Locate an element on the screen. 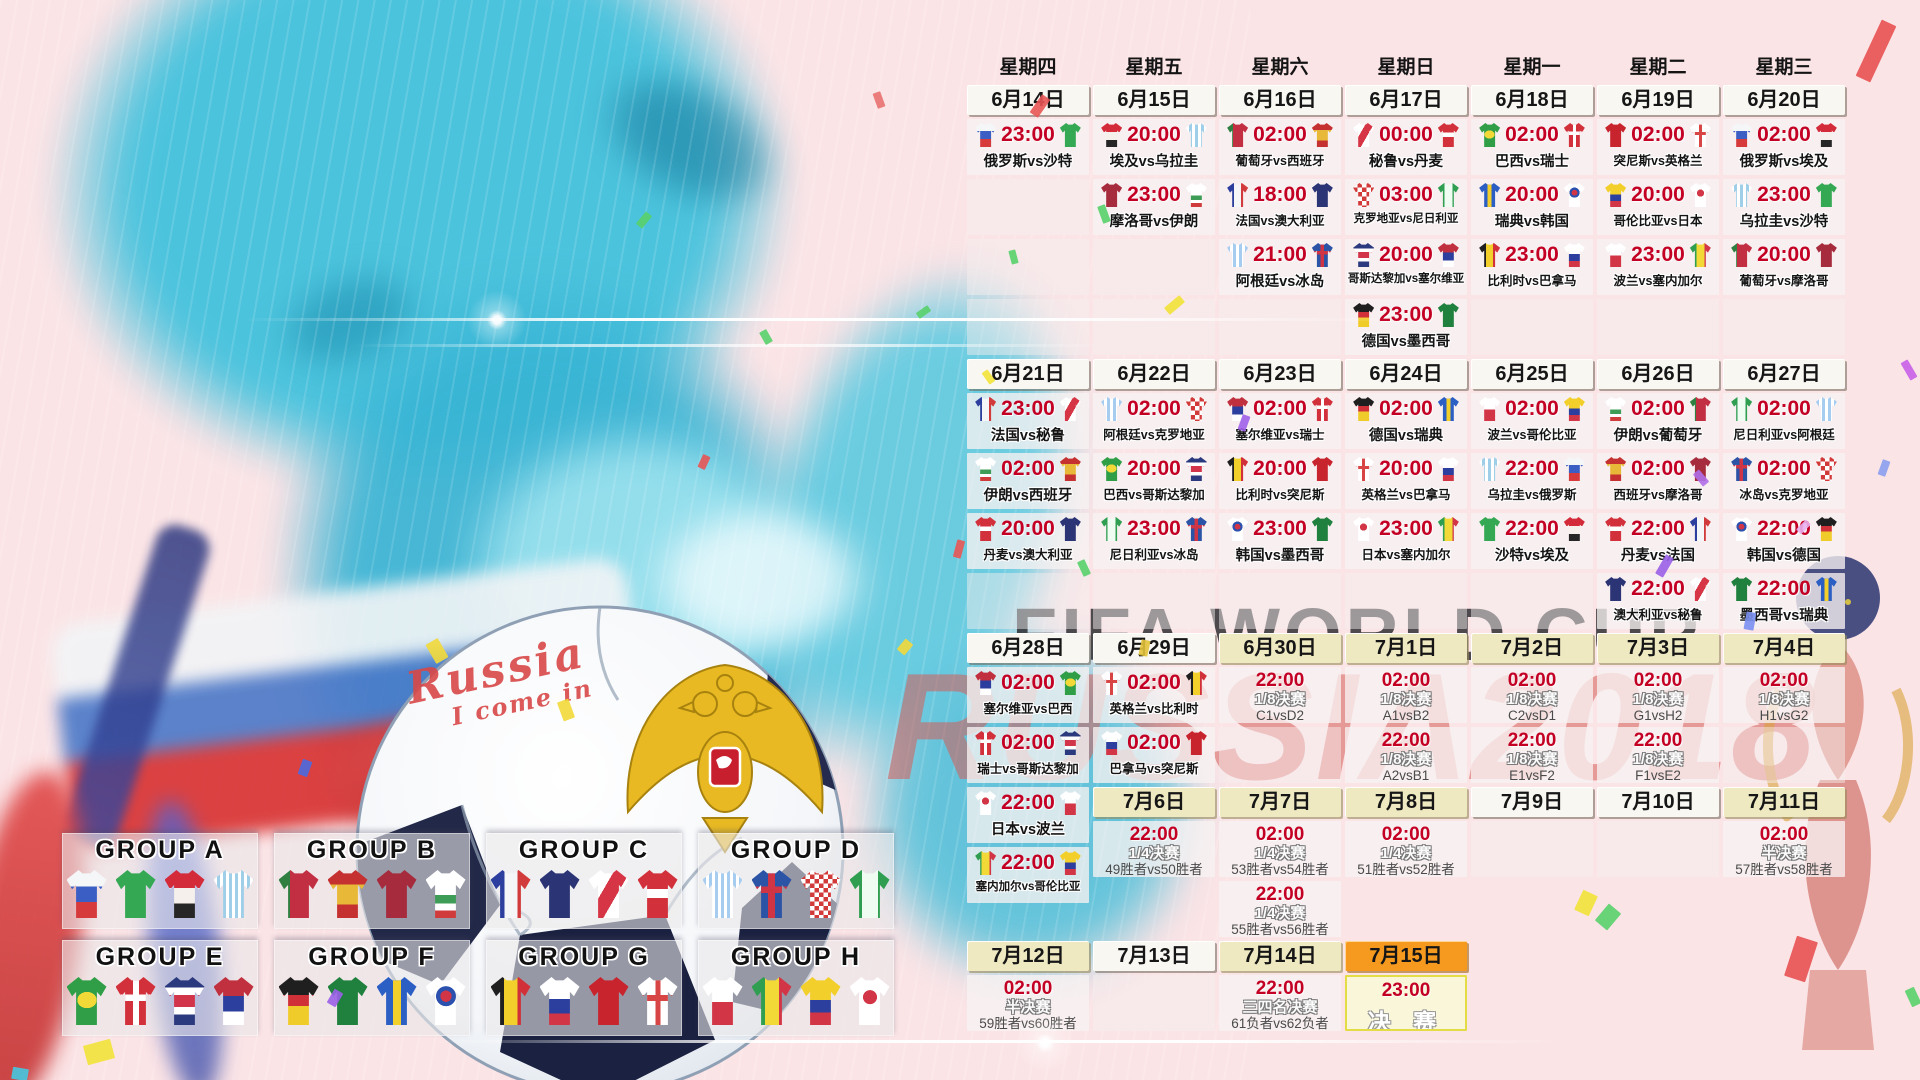 The height and width of the screenshot is (1080, 1920). germany-jersey-icon is located at coordinates (298, 1001).